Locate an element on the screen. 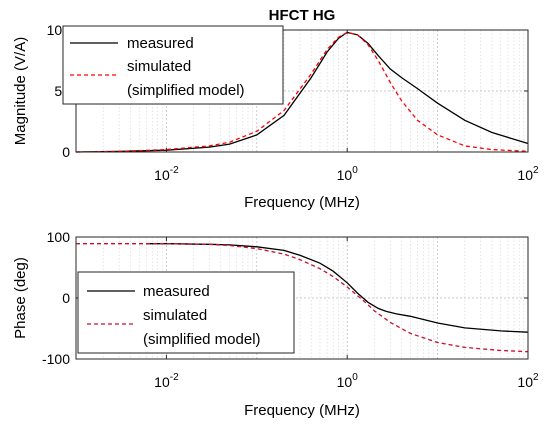  magnitude-legend: measured simulated (simplified model) is located at coordinates (173, 65).